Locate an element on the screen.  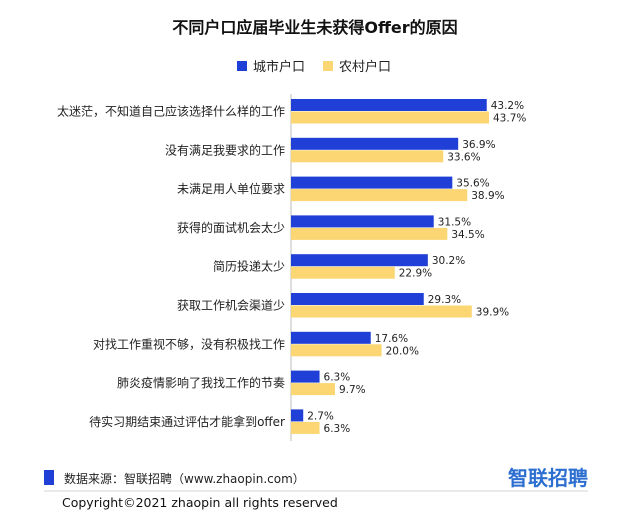
data-label: 9.7% is located at coordinates (352, 390).